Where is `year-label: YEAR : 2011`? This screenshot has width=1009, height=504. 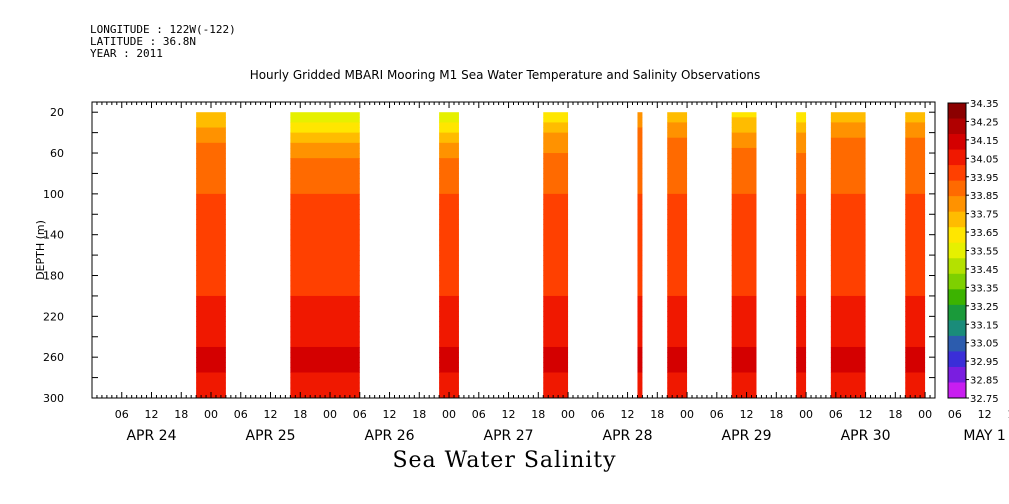
year-label: YEAR : 2011 is located at coordinates (126, 53).